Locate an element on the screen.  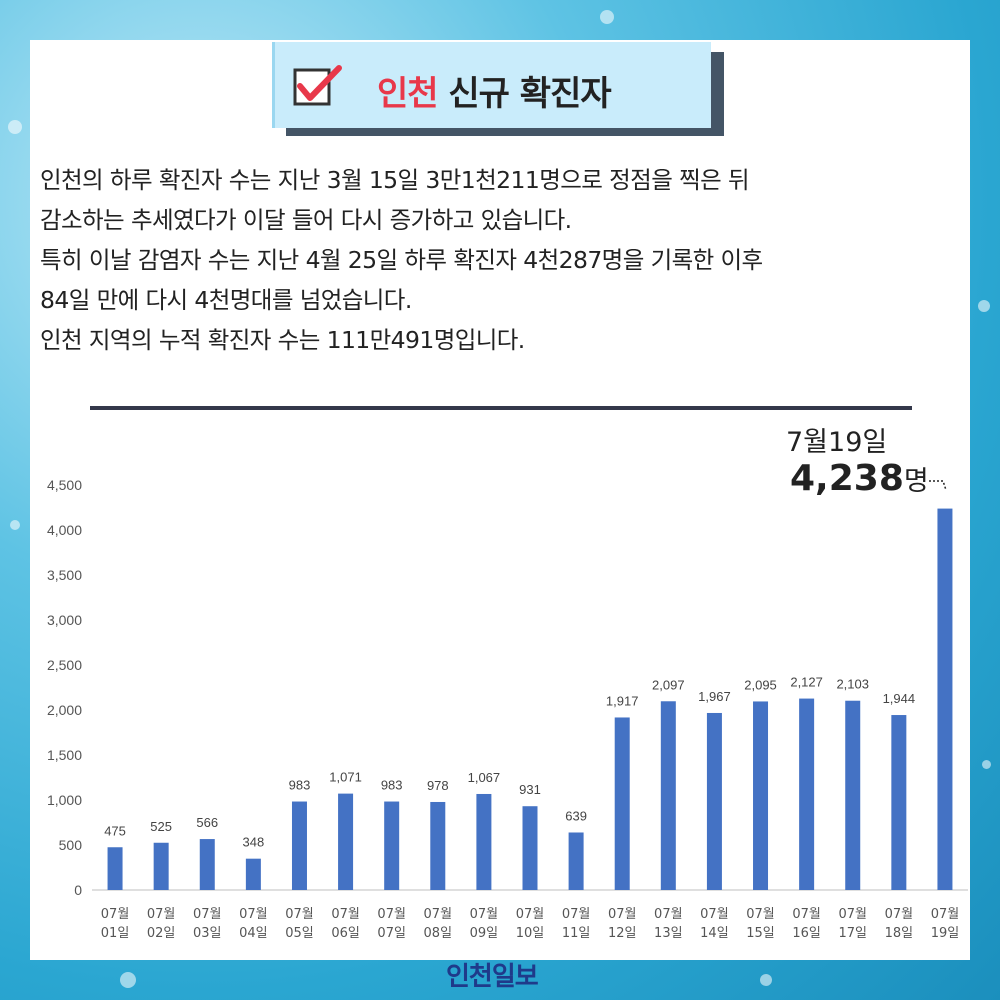
data-label: 2,097 is located at coordinates (668, 684).